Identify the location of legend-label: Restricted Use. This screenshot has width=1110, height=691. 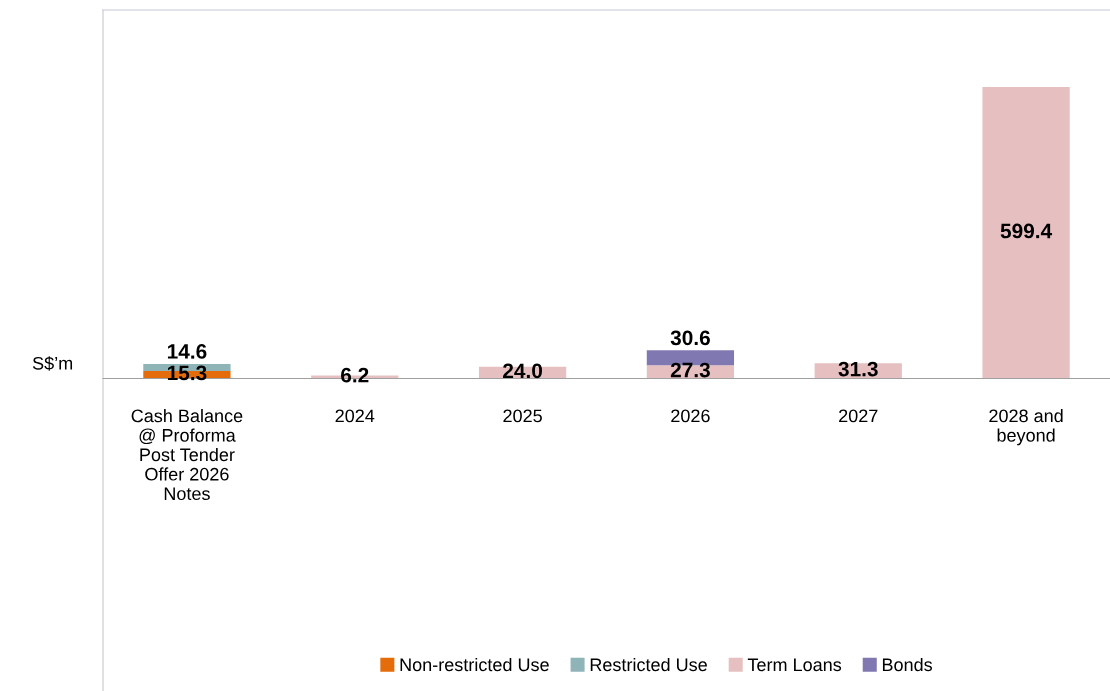
(648, 664).